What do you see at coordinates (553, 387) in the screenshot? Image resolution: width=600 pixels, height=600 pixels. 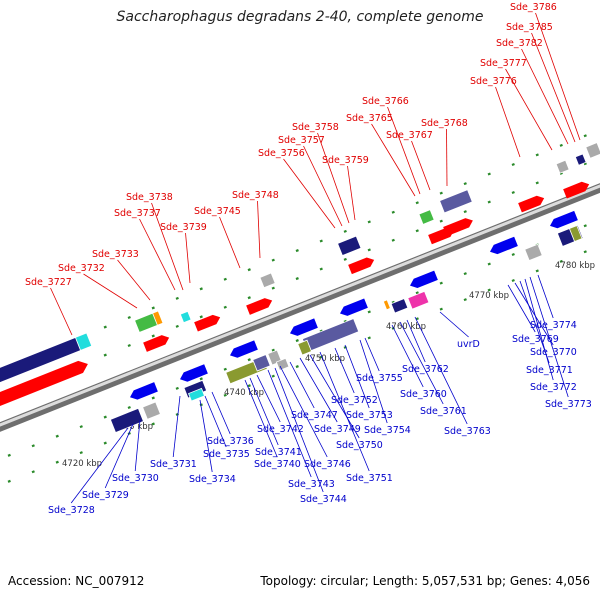 I see `reverse-gene-label: Sde_3772` at bounding box center [553, 387].